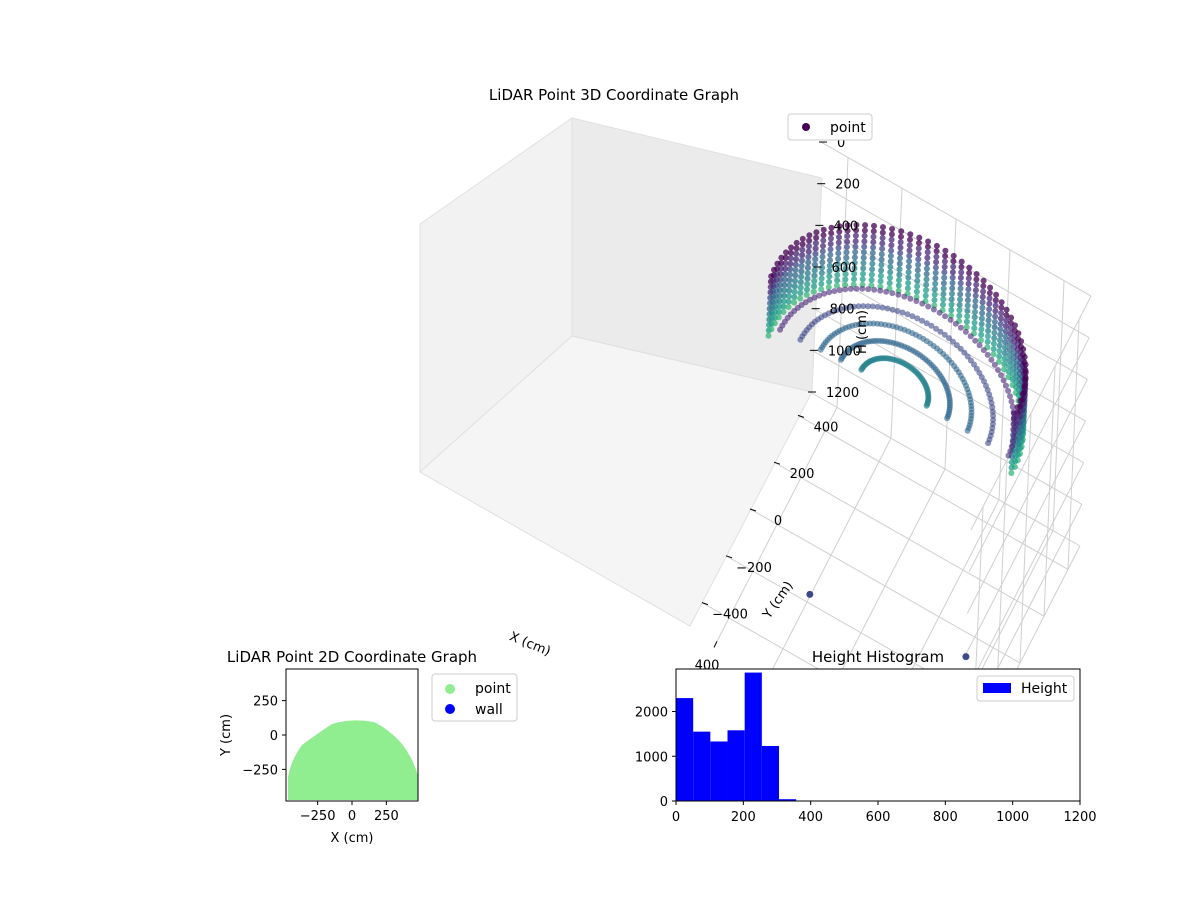 The width and height of the screenshot is (1200, 900). What do you see at coordinates (529, 644) in the screenshot?
I see `chart-3d-xlabel: X (cm)` at bounding box center [529, 644].